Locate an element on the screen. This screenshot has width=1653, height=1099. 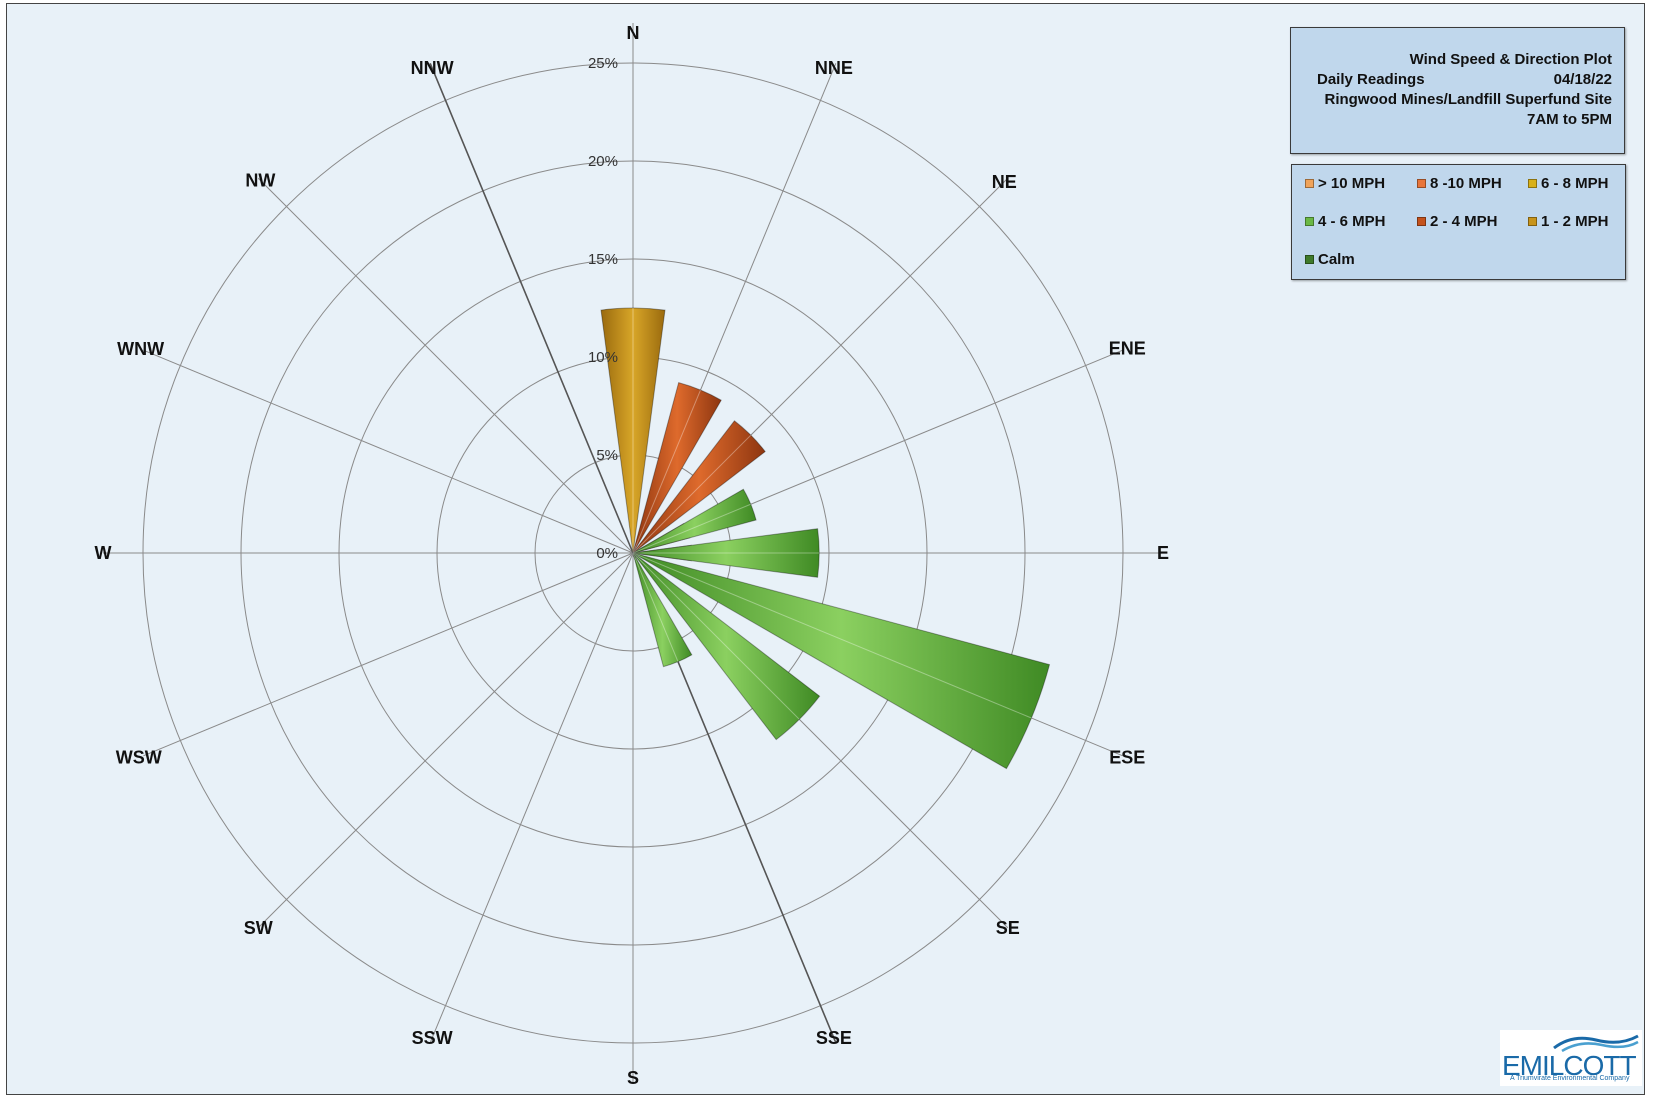
legend-label: 4 - 6 MPH is located at coordinates (1352, 221).